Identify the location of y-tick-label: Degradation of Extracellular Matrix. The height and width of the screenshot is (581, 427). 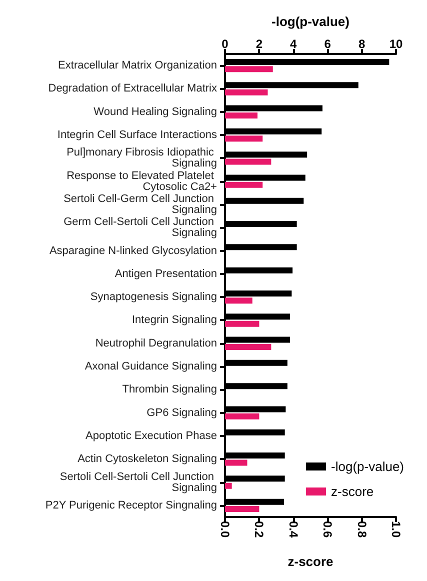
(133, 88).